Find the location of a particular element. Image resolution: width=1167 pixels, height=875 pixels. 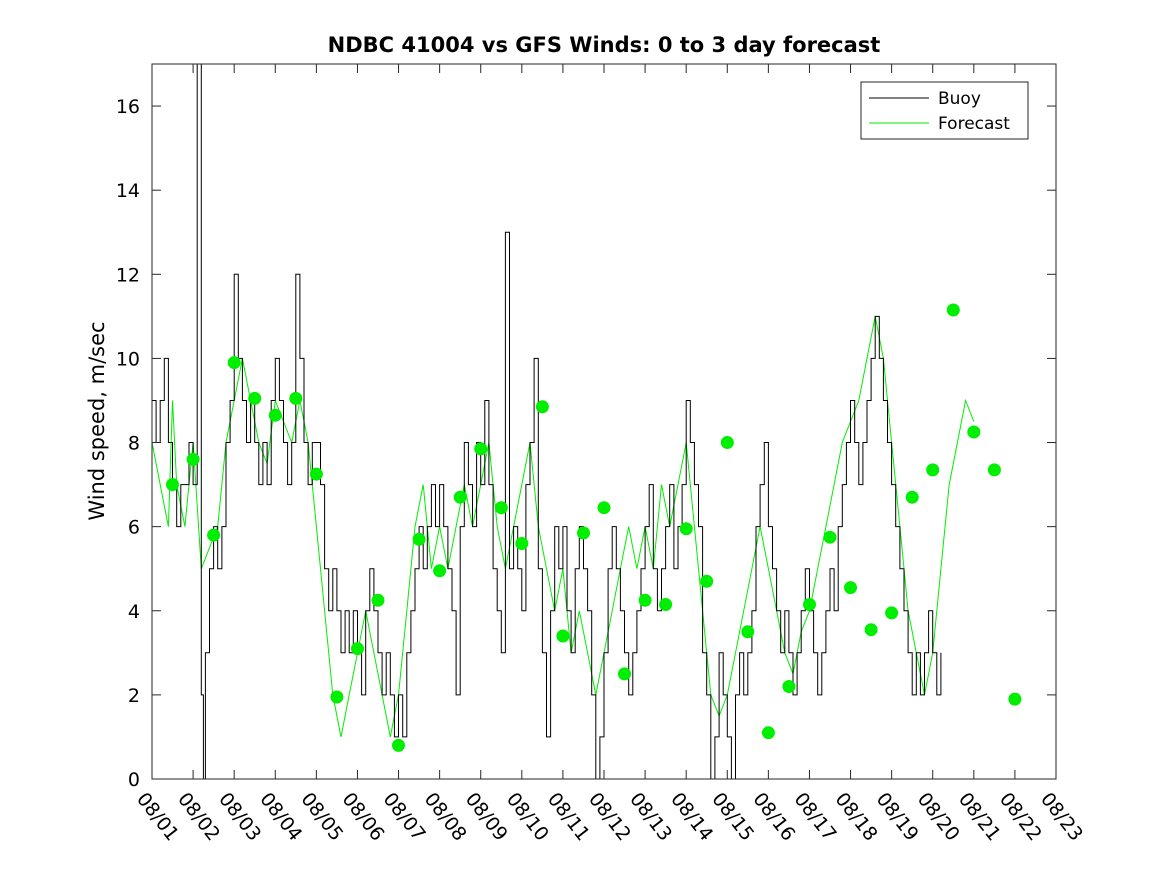

x-tick-label: 08/15 is located at coordinates (732, 817).